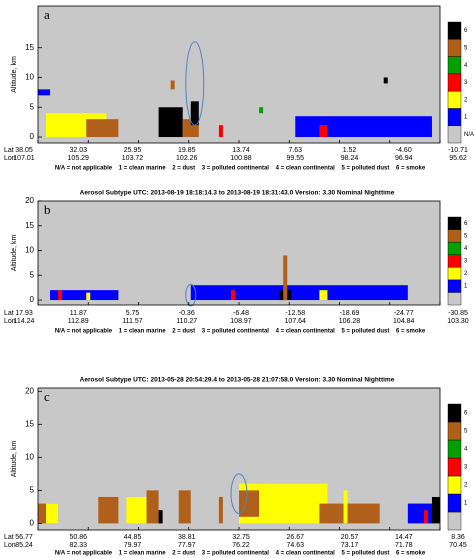 The height and width of the screenshot is (558, 474). Describe the element at coordinates (350, 545) in the screenshot. I see `lon-tick-label: 73.17` at that location.